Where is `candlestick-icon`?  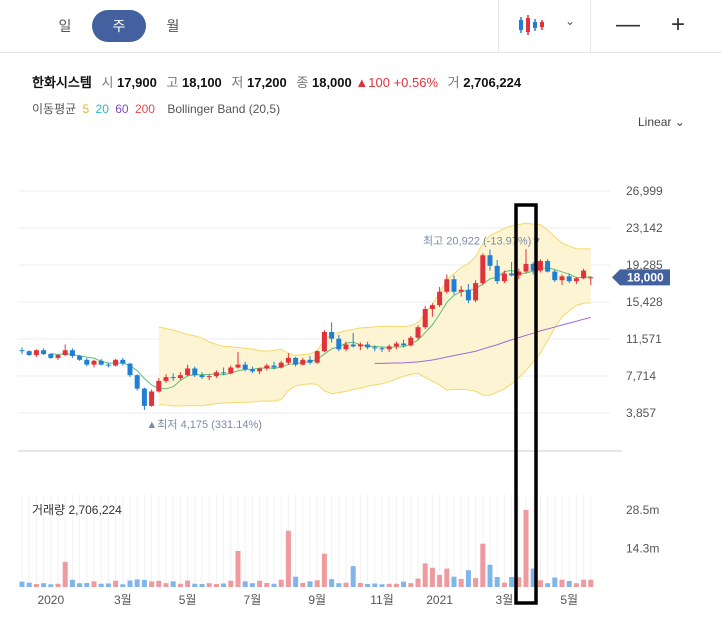
candlestick-icon is located at coordinates (531, 25).